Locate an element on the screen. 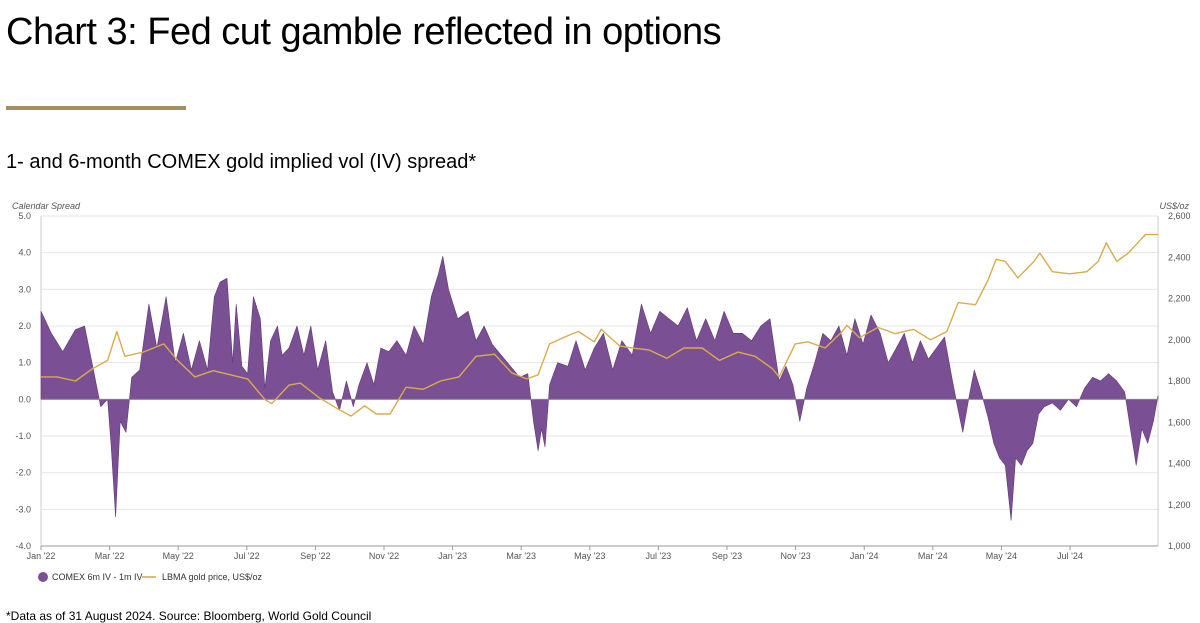  legend-marker-spread is located at coordinates (43, 577).